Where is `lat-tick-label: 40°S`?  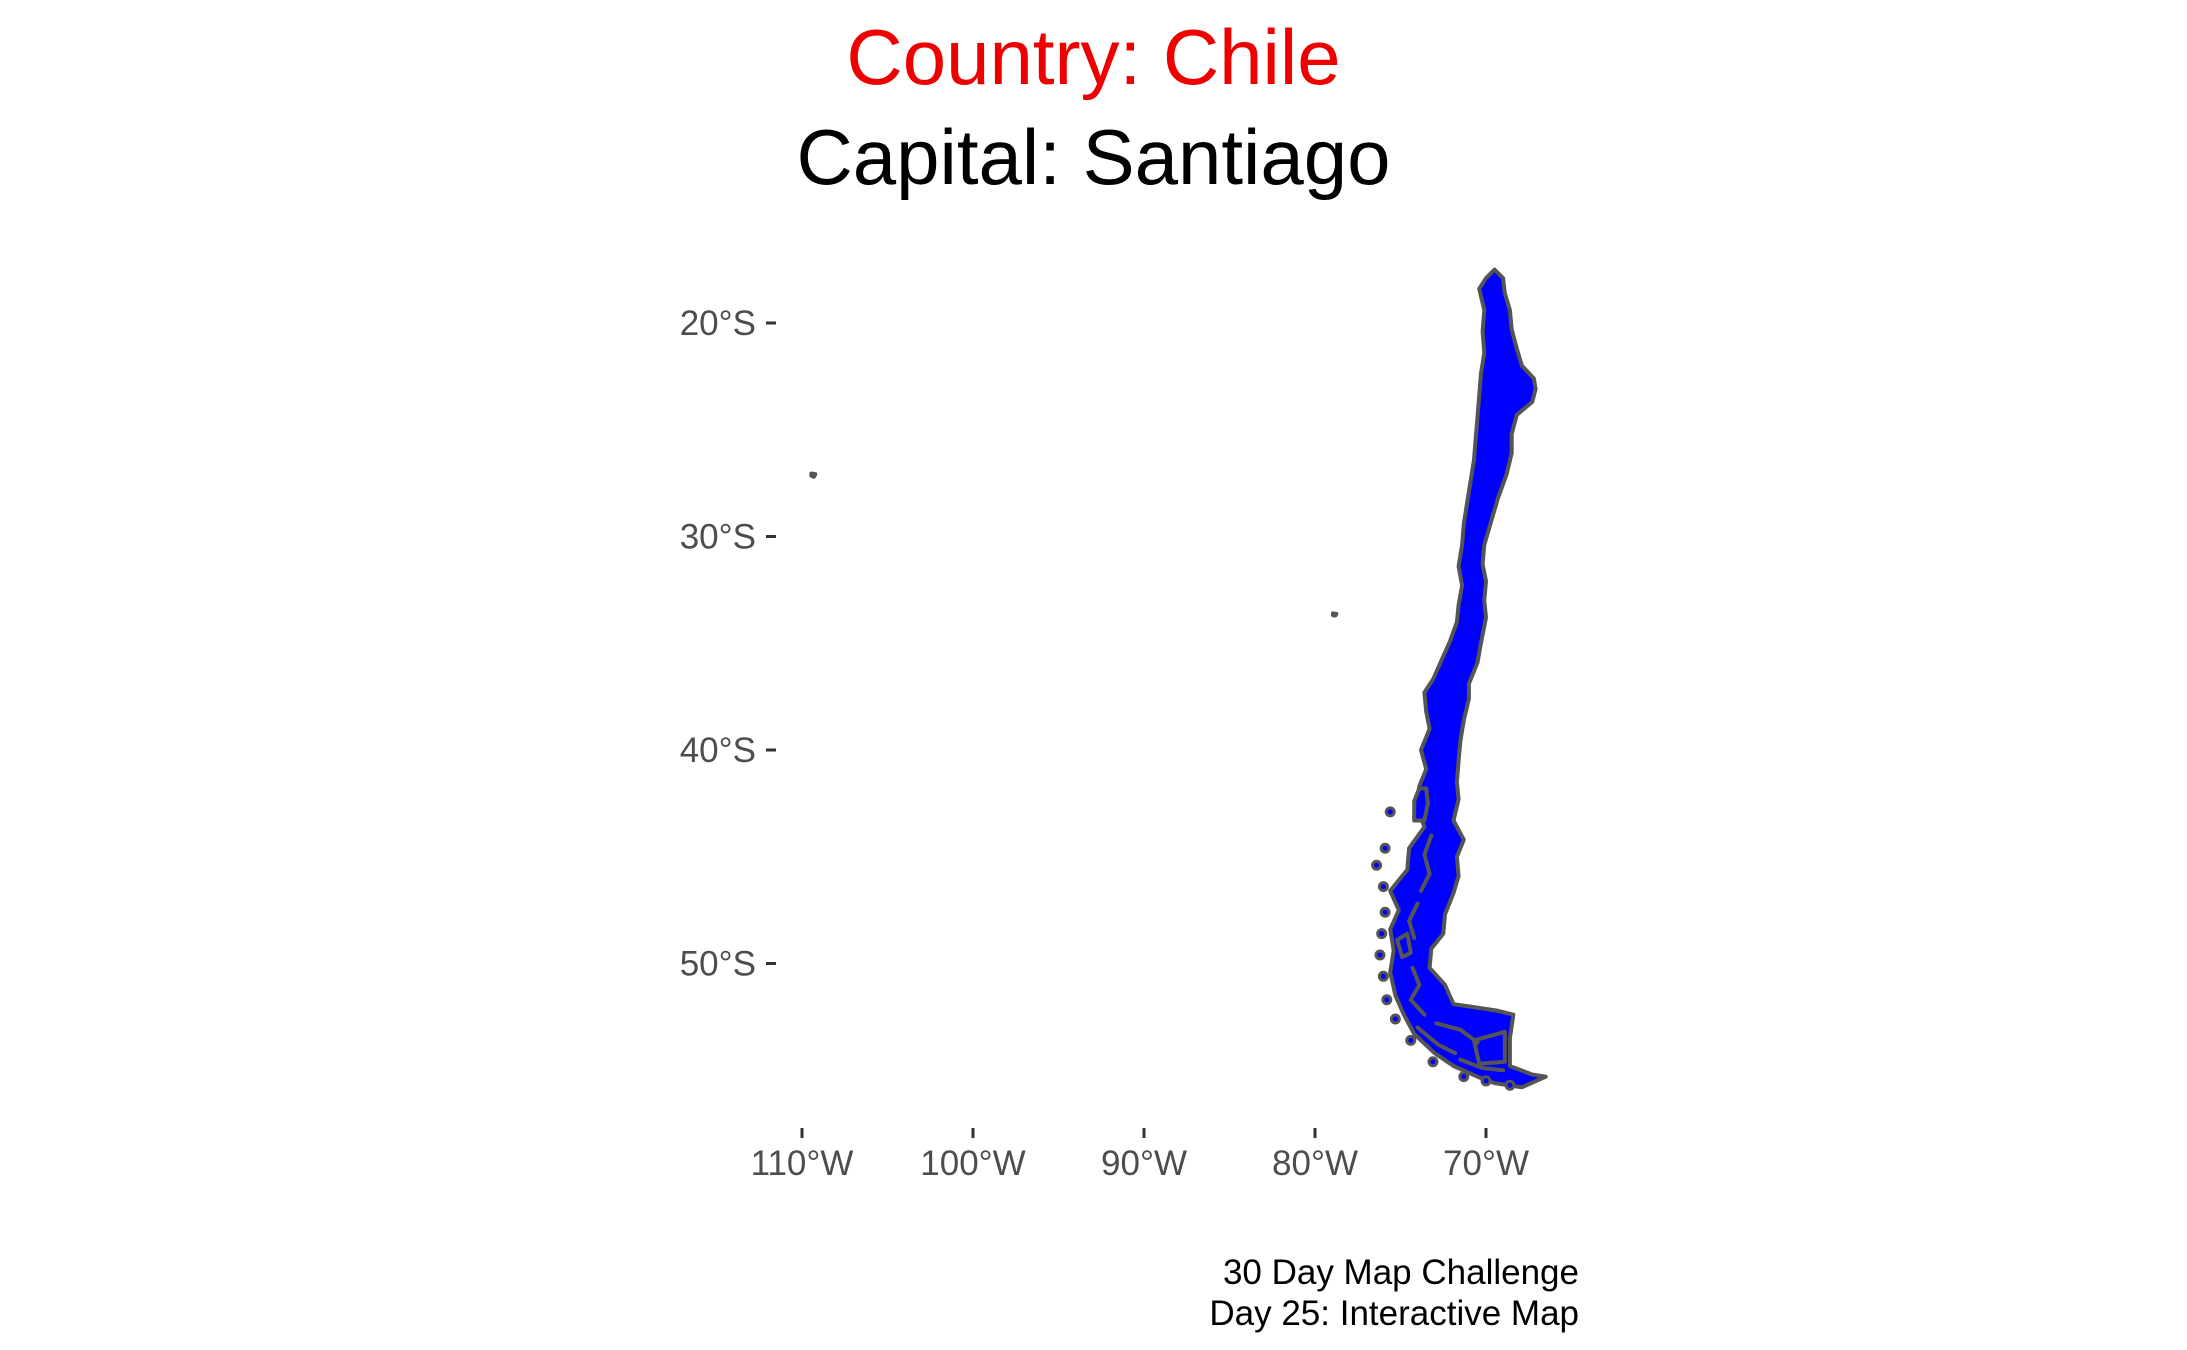
lat-tick-label: 40°S is located at coordinates (718, 750).